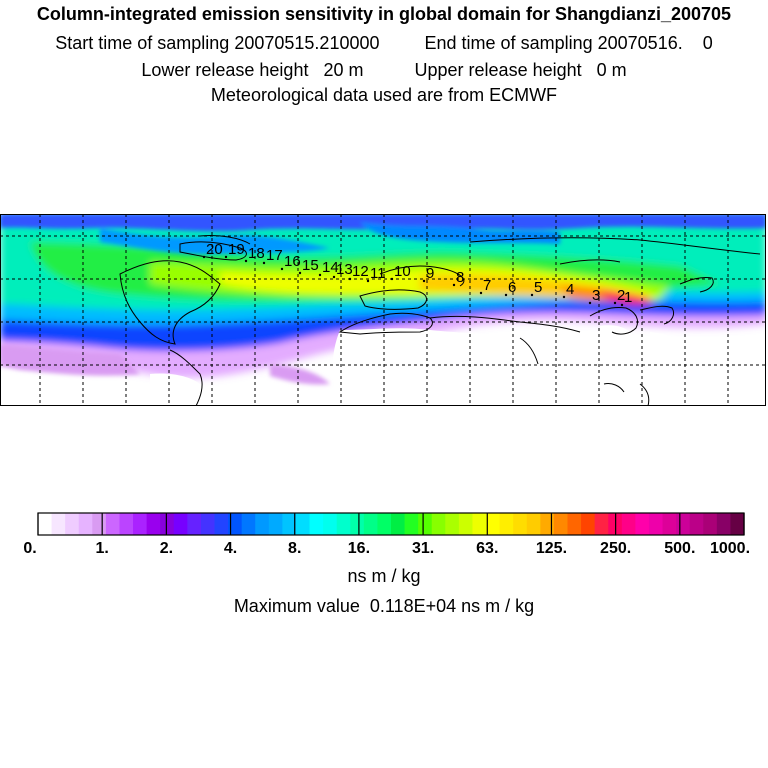  I want to click on colorbar-tick-label: 4., so click(230, 548).